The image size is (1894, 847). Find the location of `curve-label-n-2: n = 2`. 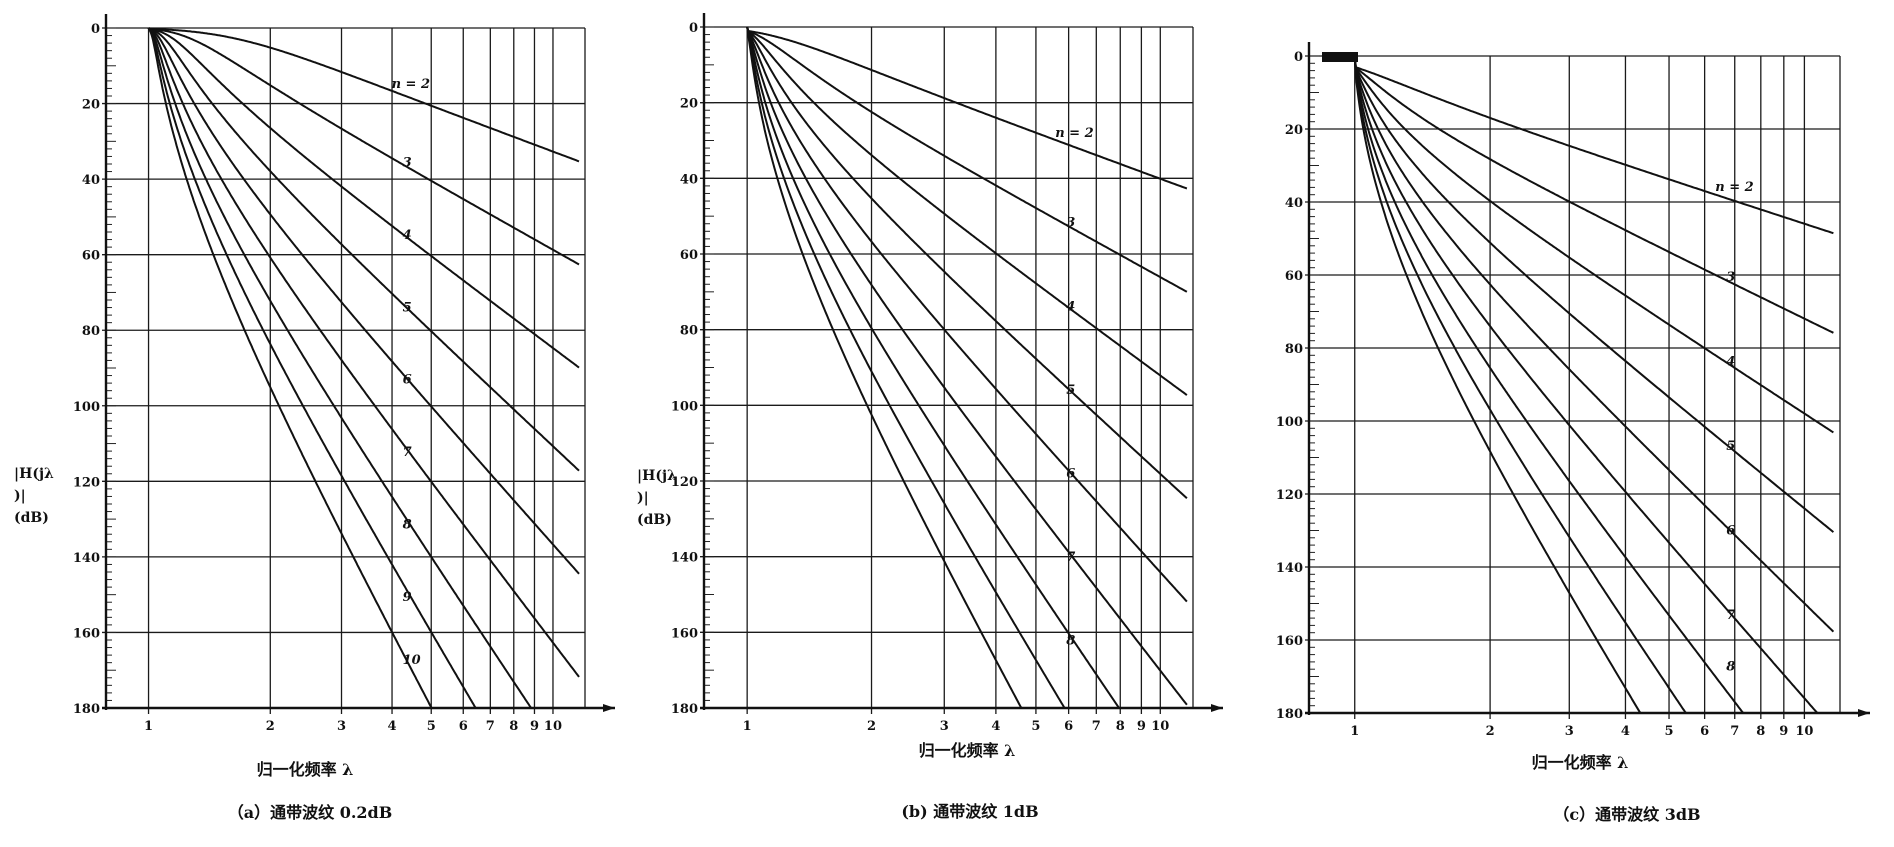

curve-label-n-2: n = 2 is located at coordinates (1074, 133).